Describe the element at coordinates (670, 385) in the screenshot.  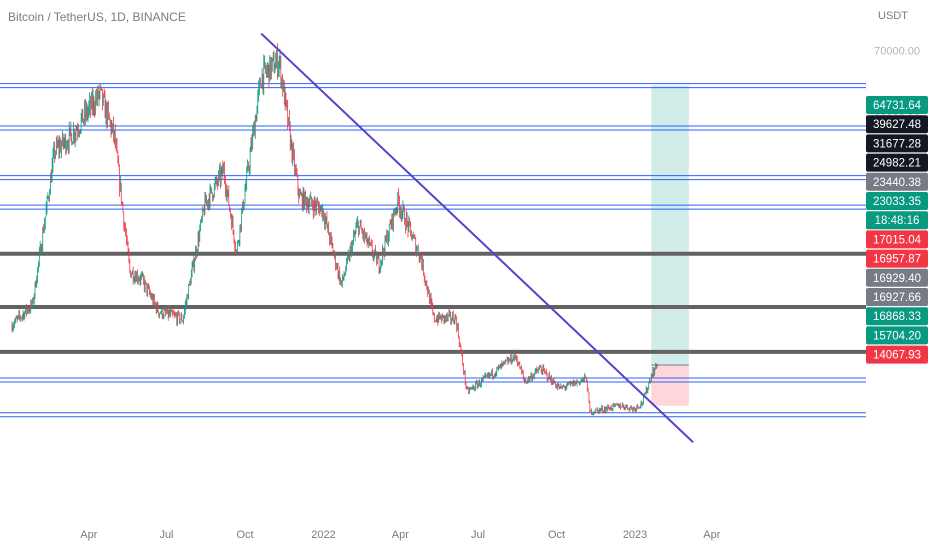
I see `loss-zone` at that location.